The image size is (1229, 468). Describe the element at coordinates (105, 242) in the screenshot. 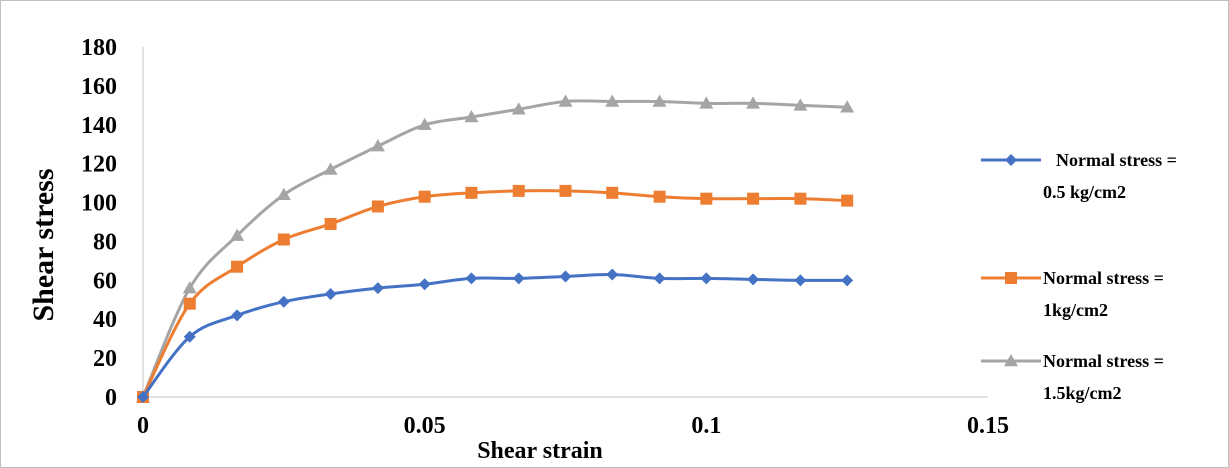

I see `y-tick-label: 80` at that location.